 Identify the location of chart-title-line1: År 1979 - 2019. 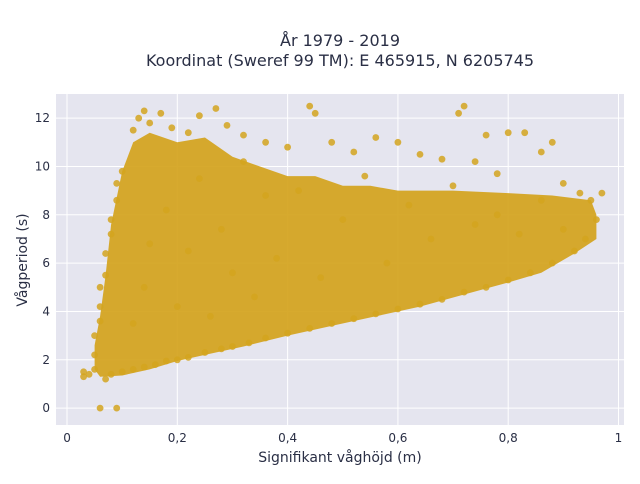
(340, 40).